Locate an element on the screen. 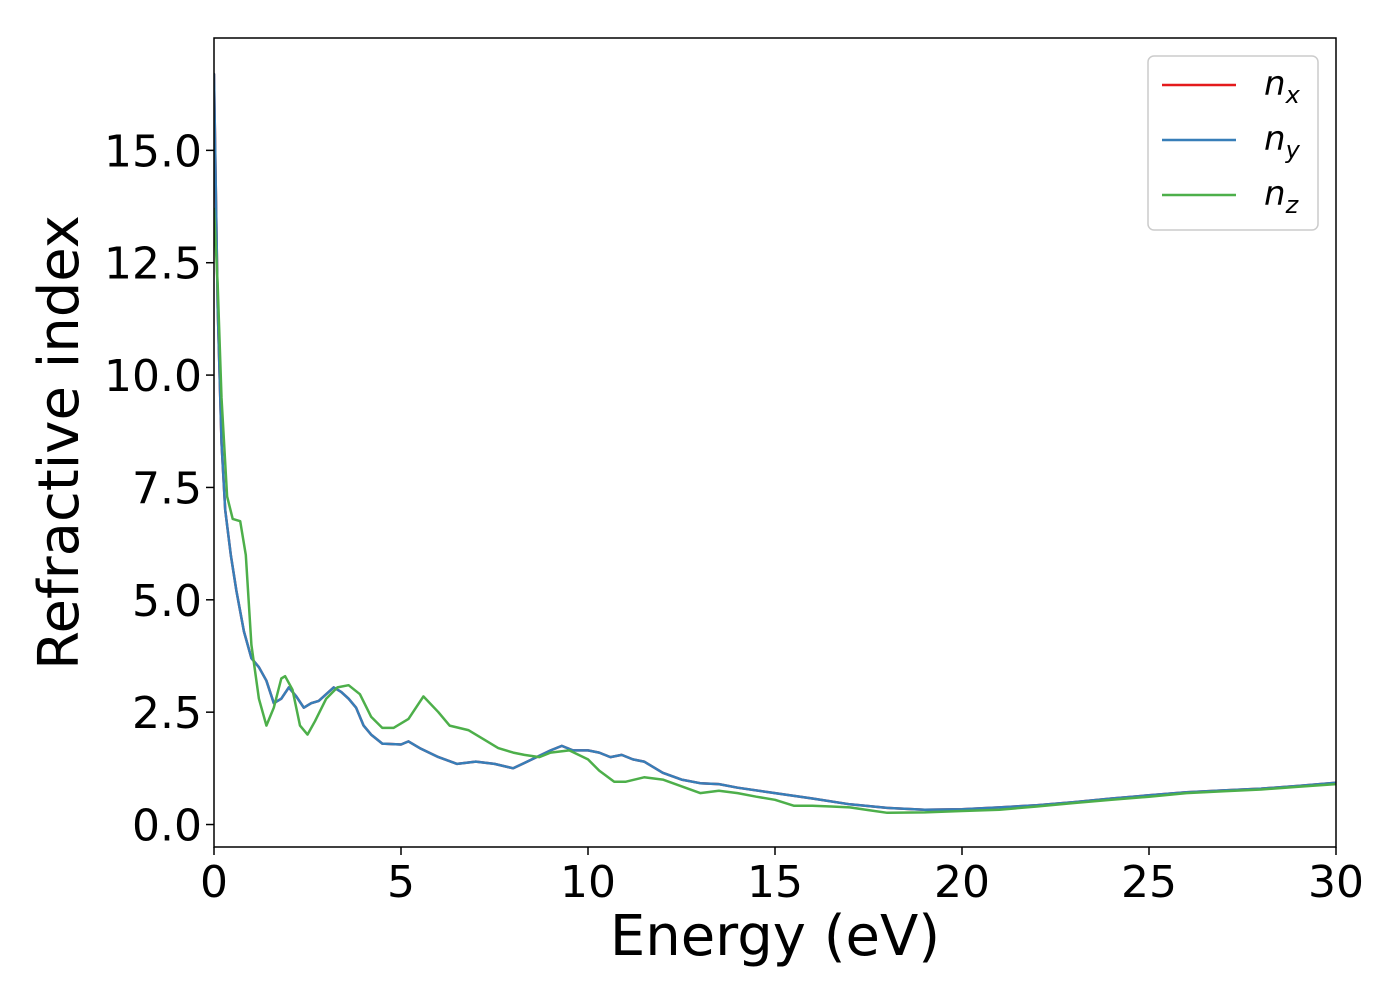  x-axis-ticks: 0 5 10 15 20 25 30 is located at coordinates (782, 877).